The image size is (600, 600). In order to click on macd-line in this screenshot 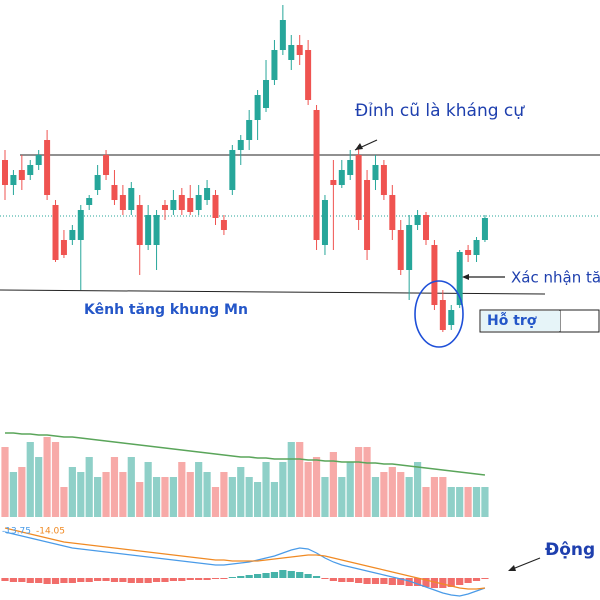, I will do `click(245, 564)`.